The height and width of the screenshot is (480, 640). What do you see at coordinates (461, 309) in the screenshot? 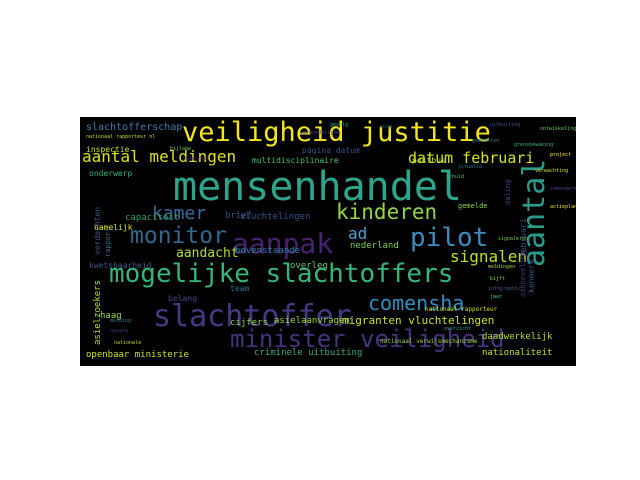
I see `word-nationaal-rapporteur: nationaal rapporteur` at bounding box center [461, 309].